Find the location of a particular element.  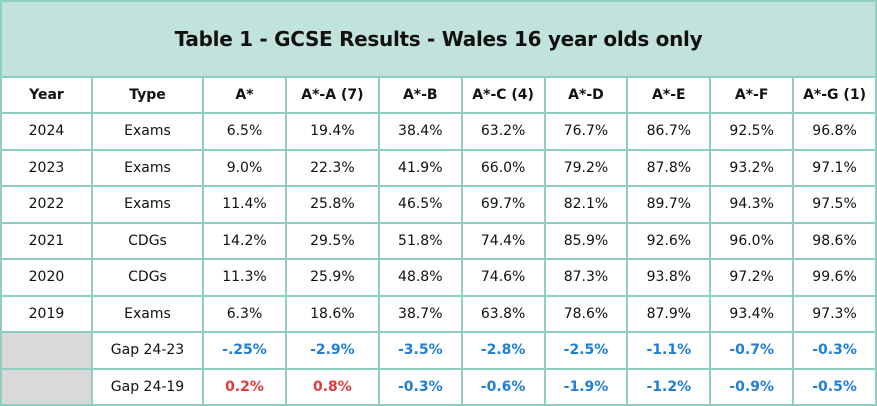

year-cell: 2020 is located at coordinates (46, 277).